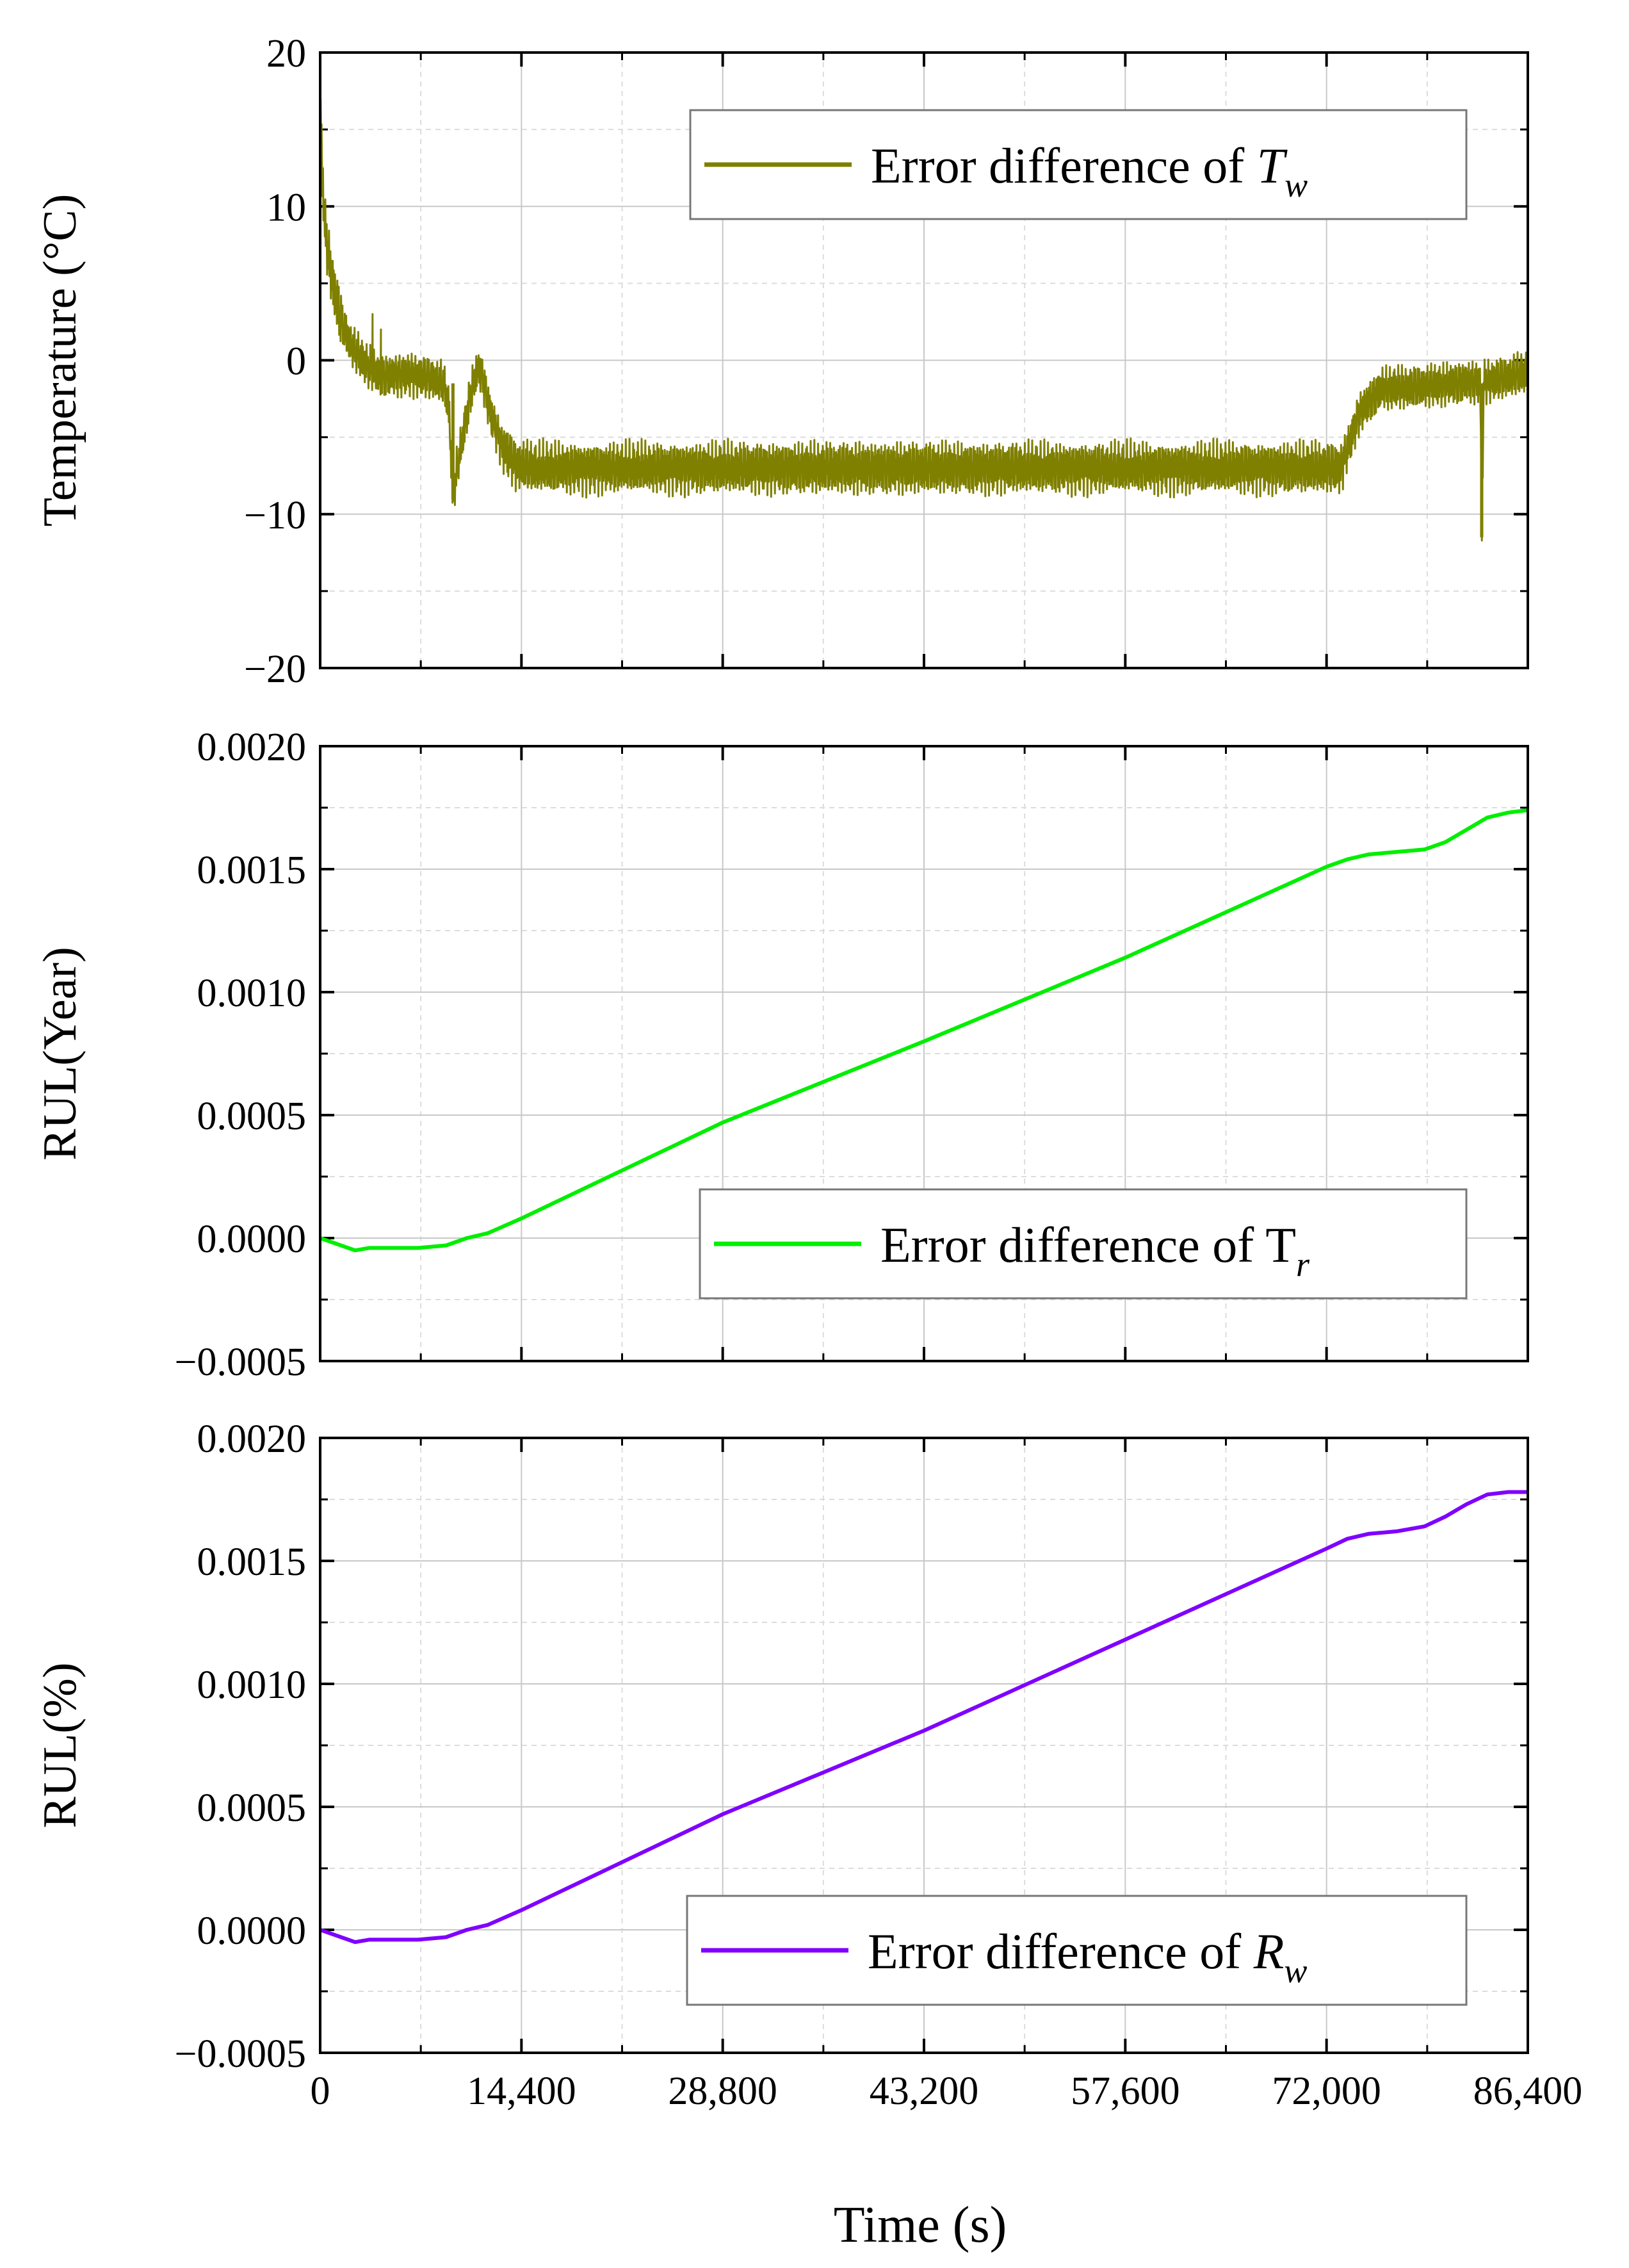 The height and width of the screenshot is (2268, 1629). I want to click on legend-label: Error difference of Rw, so click(1087, 1957).